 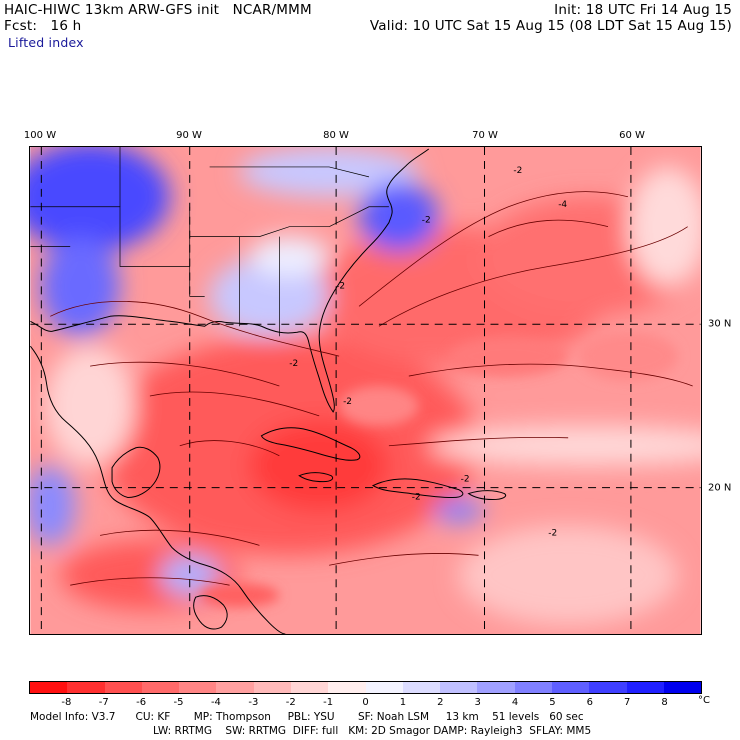 I want to click on colorbar-tick-label: 6, so click(x=590, y=702).